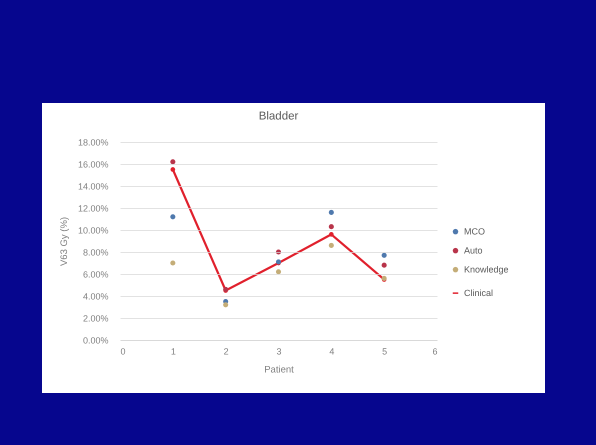 Image resolution: width=596 pixels, height=445 pixels. What do you see at coordinates (95, 275) in the screenshot?
I see `y-tick-label: 6.00%` at bounding box center [95, 275].